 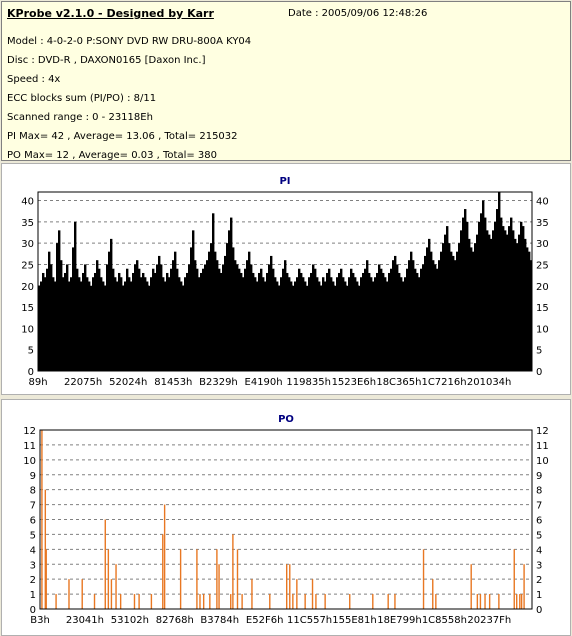 What do you see at coordinates (542, 287) in the screenshot?
I see `pi-ytick-right: 20` at bounding box center [542, 287].